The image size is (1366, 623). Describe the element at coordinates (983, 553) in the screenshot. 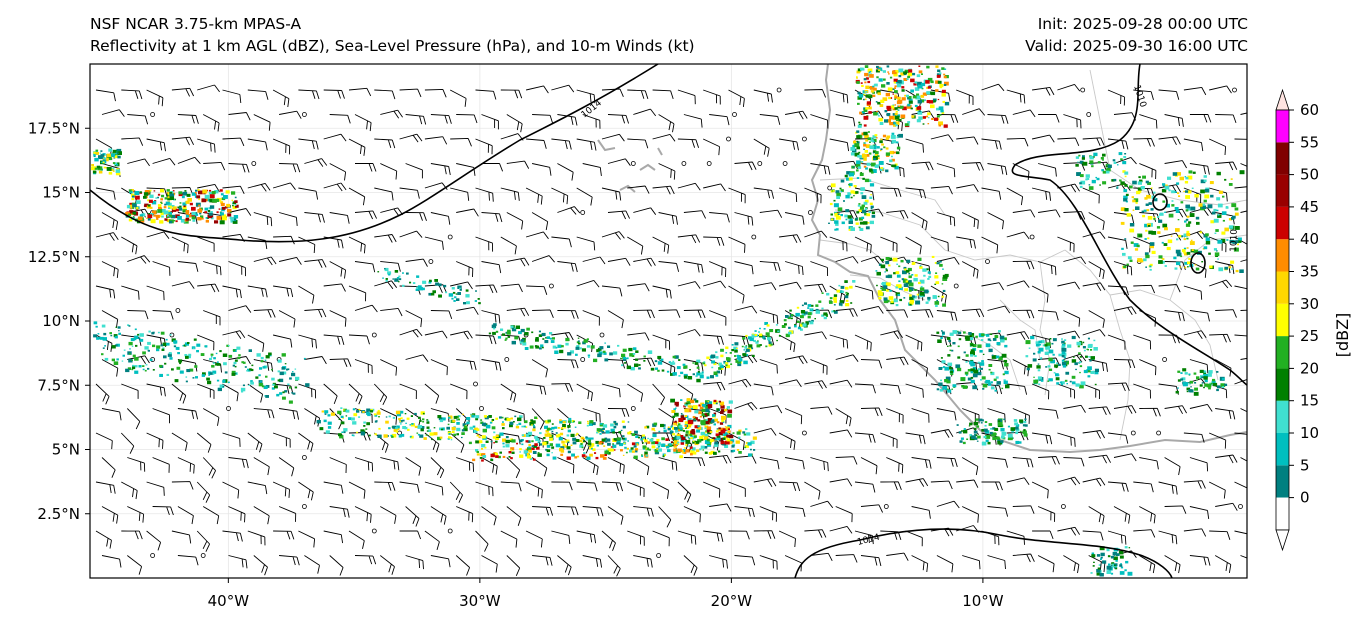

I see `isobar-1014-south` at that location.